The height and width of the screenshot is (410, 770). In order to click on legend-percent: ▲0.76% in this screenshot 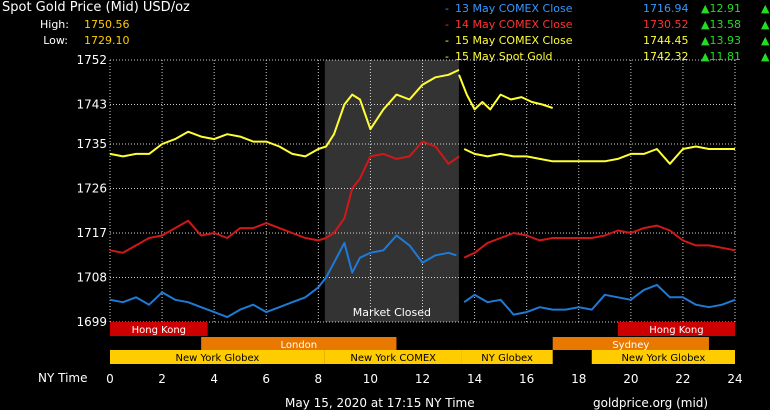, I will do `click(765, 8)`.